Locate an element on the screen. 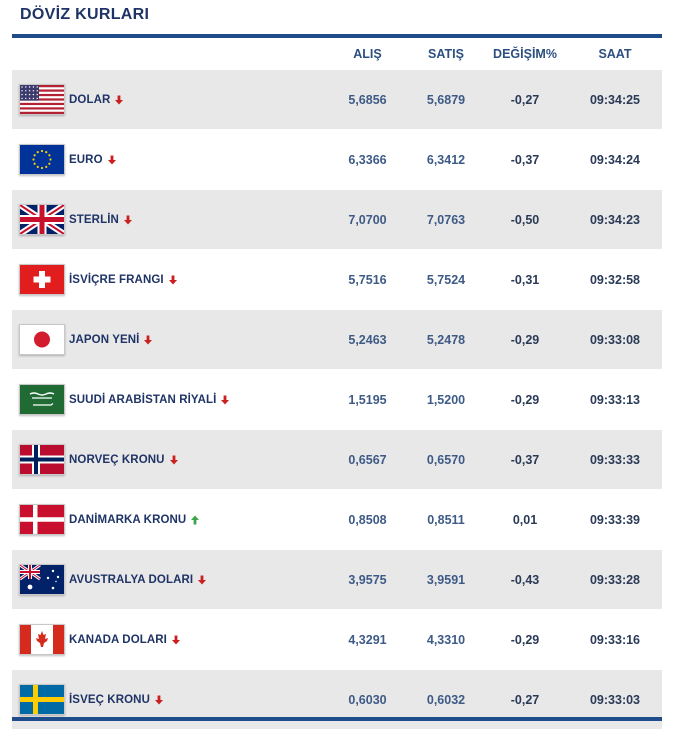  saat-value: 09:33:28 is located at coordinates (615, 579).